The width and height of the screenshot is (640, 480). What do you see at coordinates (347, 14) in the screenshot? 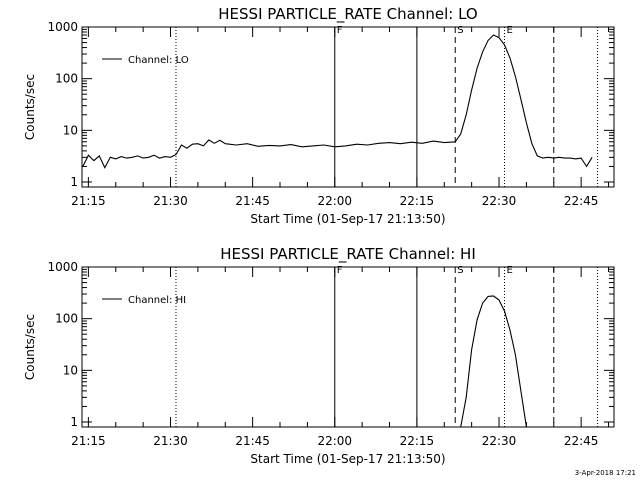
I see `chart-title: HESSI PARTICLE_RATE Channel: LO` at bounding box center [347, 14].